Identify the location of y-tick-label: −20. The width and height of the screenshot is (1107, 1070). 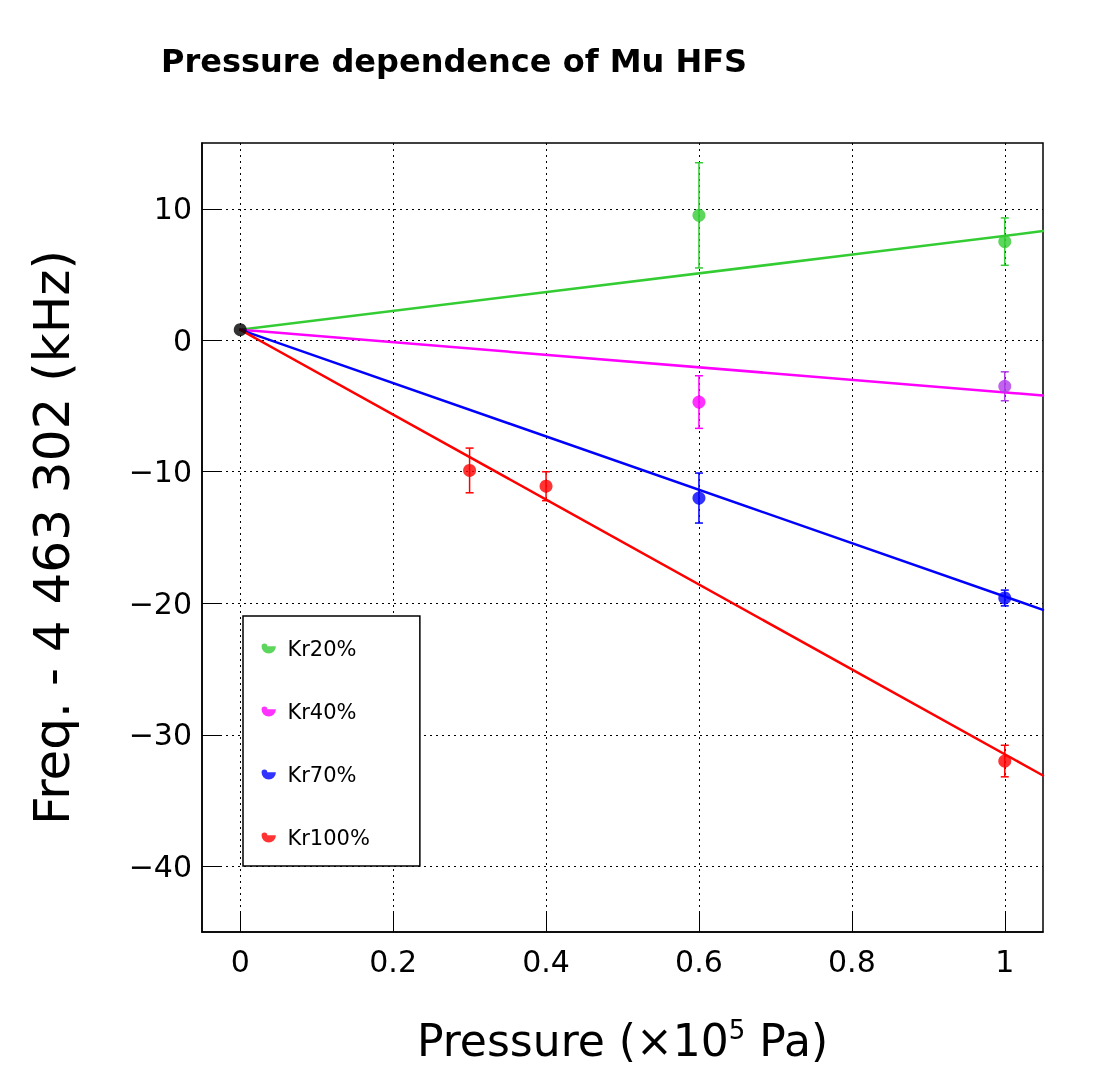
(160, 603).